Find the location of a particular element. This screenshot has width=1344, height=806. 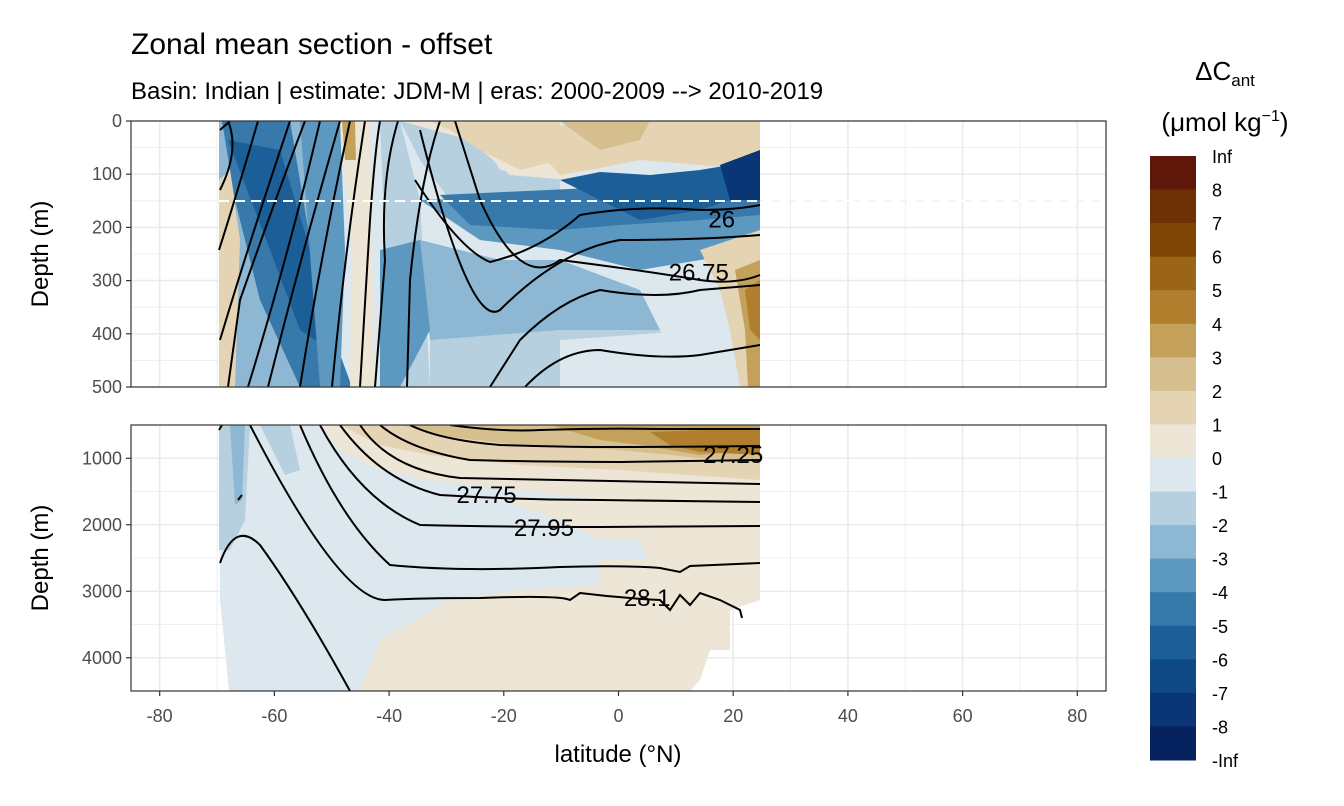

y-tick-label: 400 is located at coordinates (107, 334).